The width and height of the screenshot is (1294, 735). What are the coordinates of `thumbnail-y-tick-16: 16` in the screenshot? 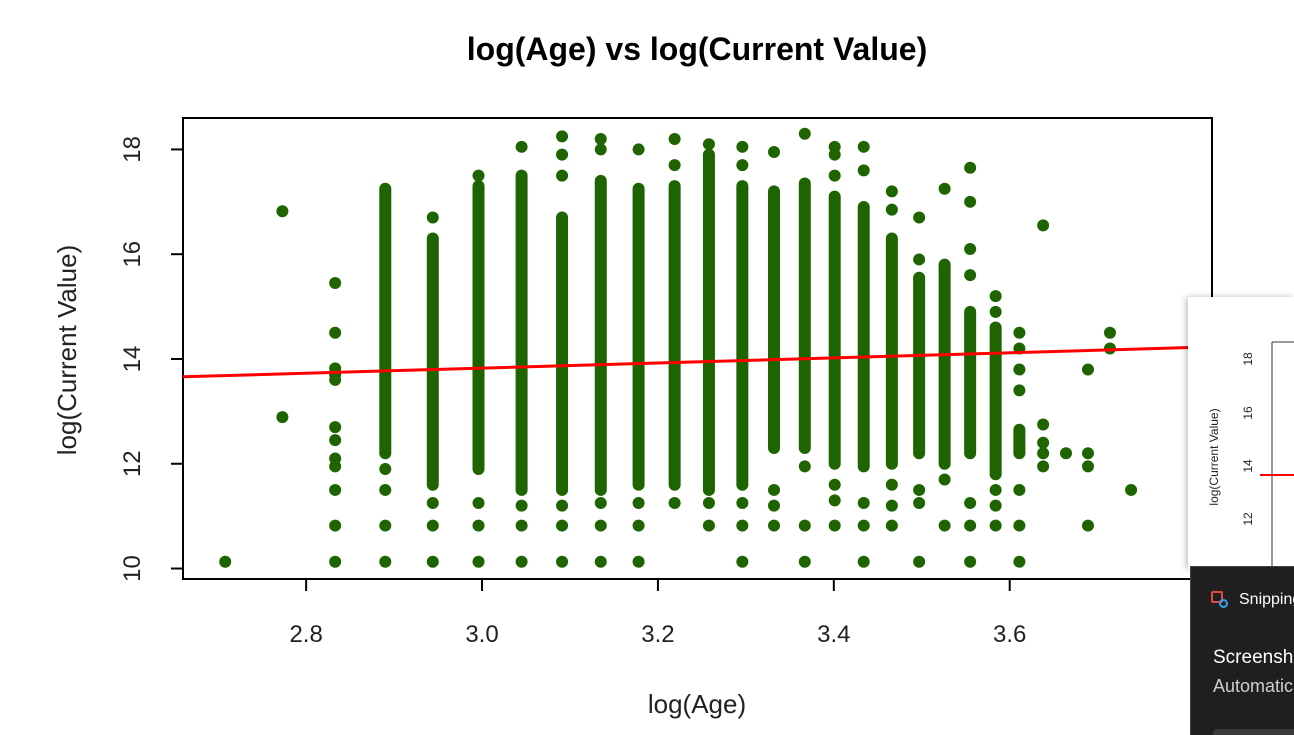 It's located at (1248, 413).